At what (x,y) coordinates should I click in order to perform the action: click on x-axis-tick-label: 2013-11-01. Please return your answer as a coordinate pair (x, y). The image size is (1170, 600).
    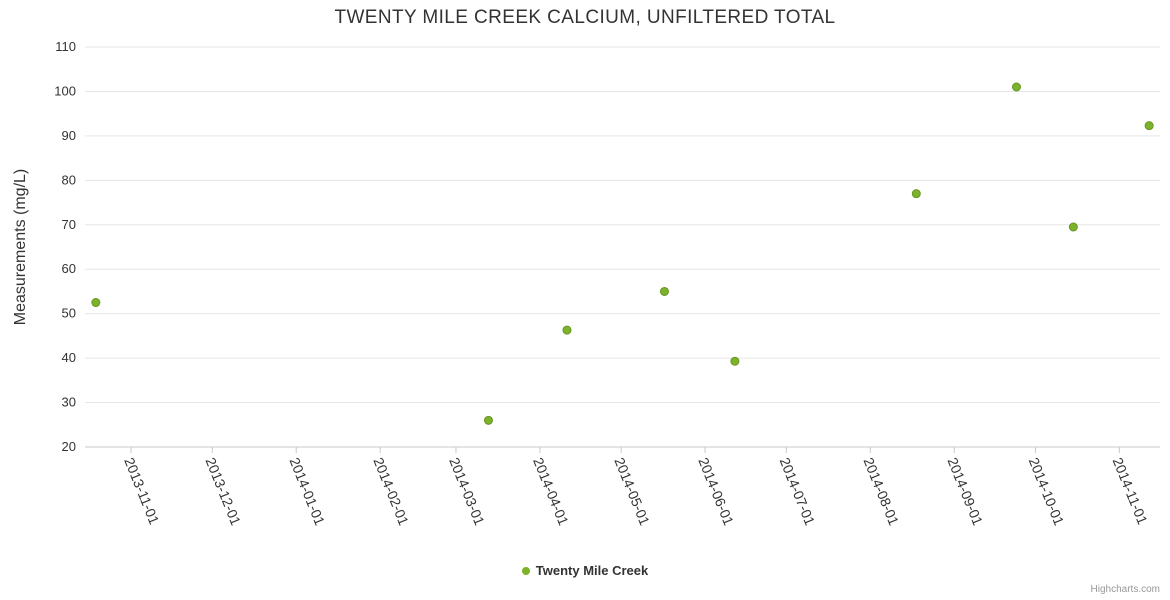
    Looking at the image, I should click on (141, 491).